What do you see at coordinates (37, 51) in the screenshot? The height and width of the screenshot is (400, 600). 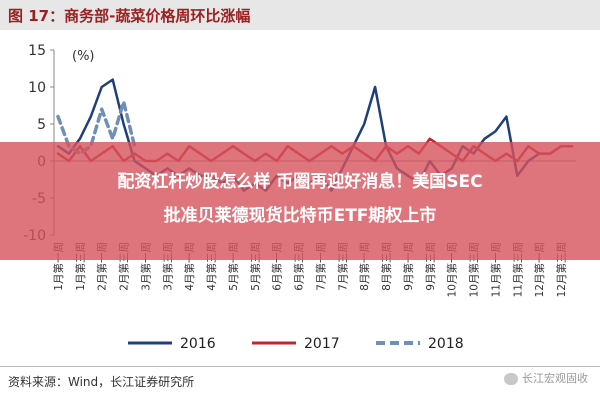 I see `y-tick-label: 15` at bounding box center [37, 51].